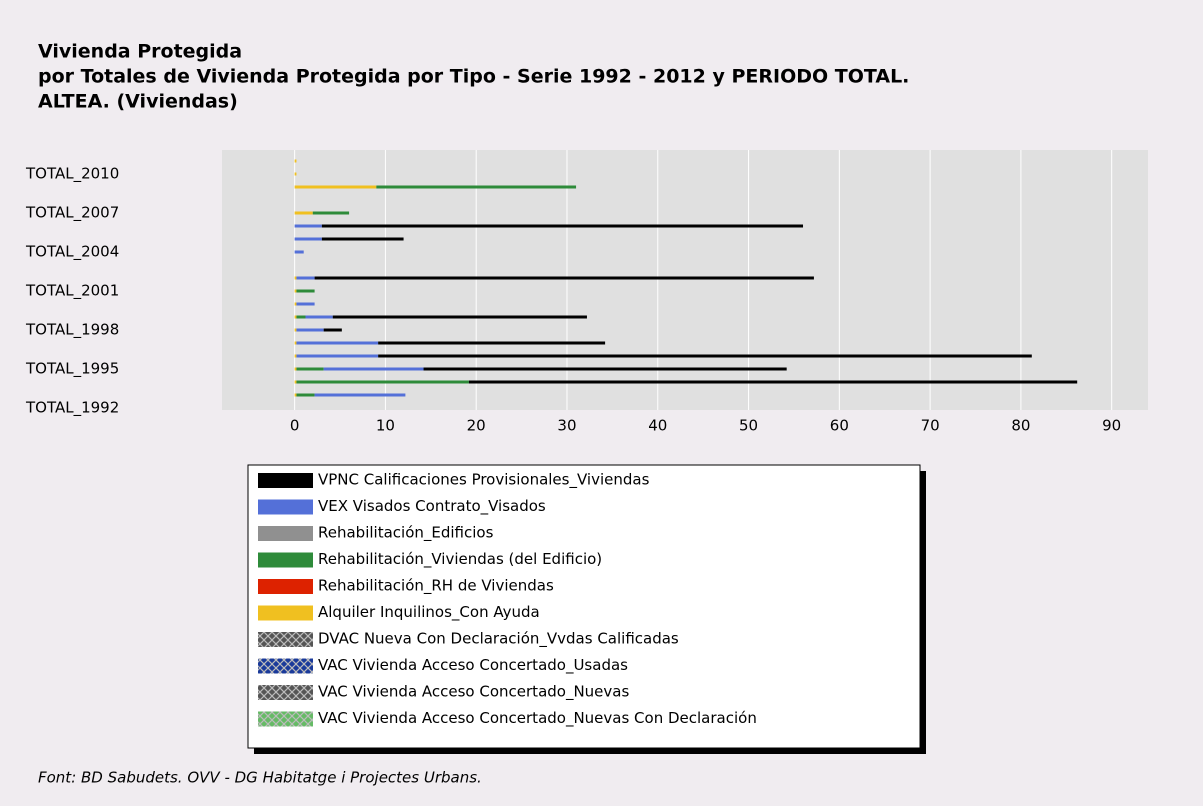  I want to click on x-tick-label: 80, so click(1020, 426).